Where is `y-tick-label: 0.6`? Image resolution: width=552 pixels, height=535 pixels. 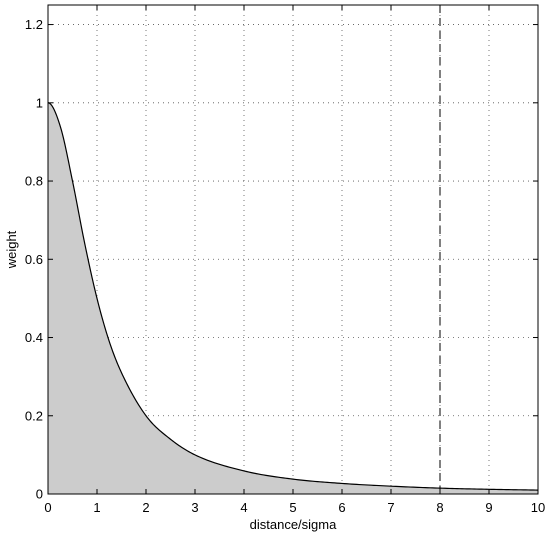 y-tick-label: 0.6 is located at coordinates (34, 259).